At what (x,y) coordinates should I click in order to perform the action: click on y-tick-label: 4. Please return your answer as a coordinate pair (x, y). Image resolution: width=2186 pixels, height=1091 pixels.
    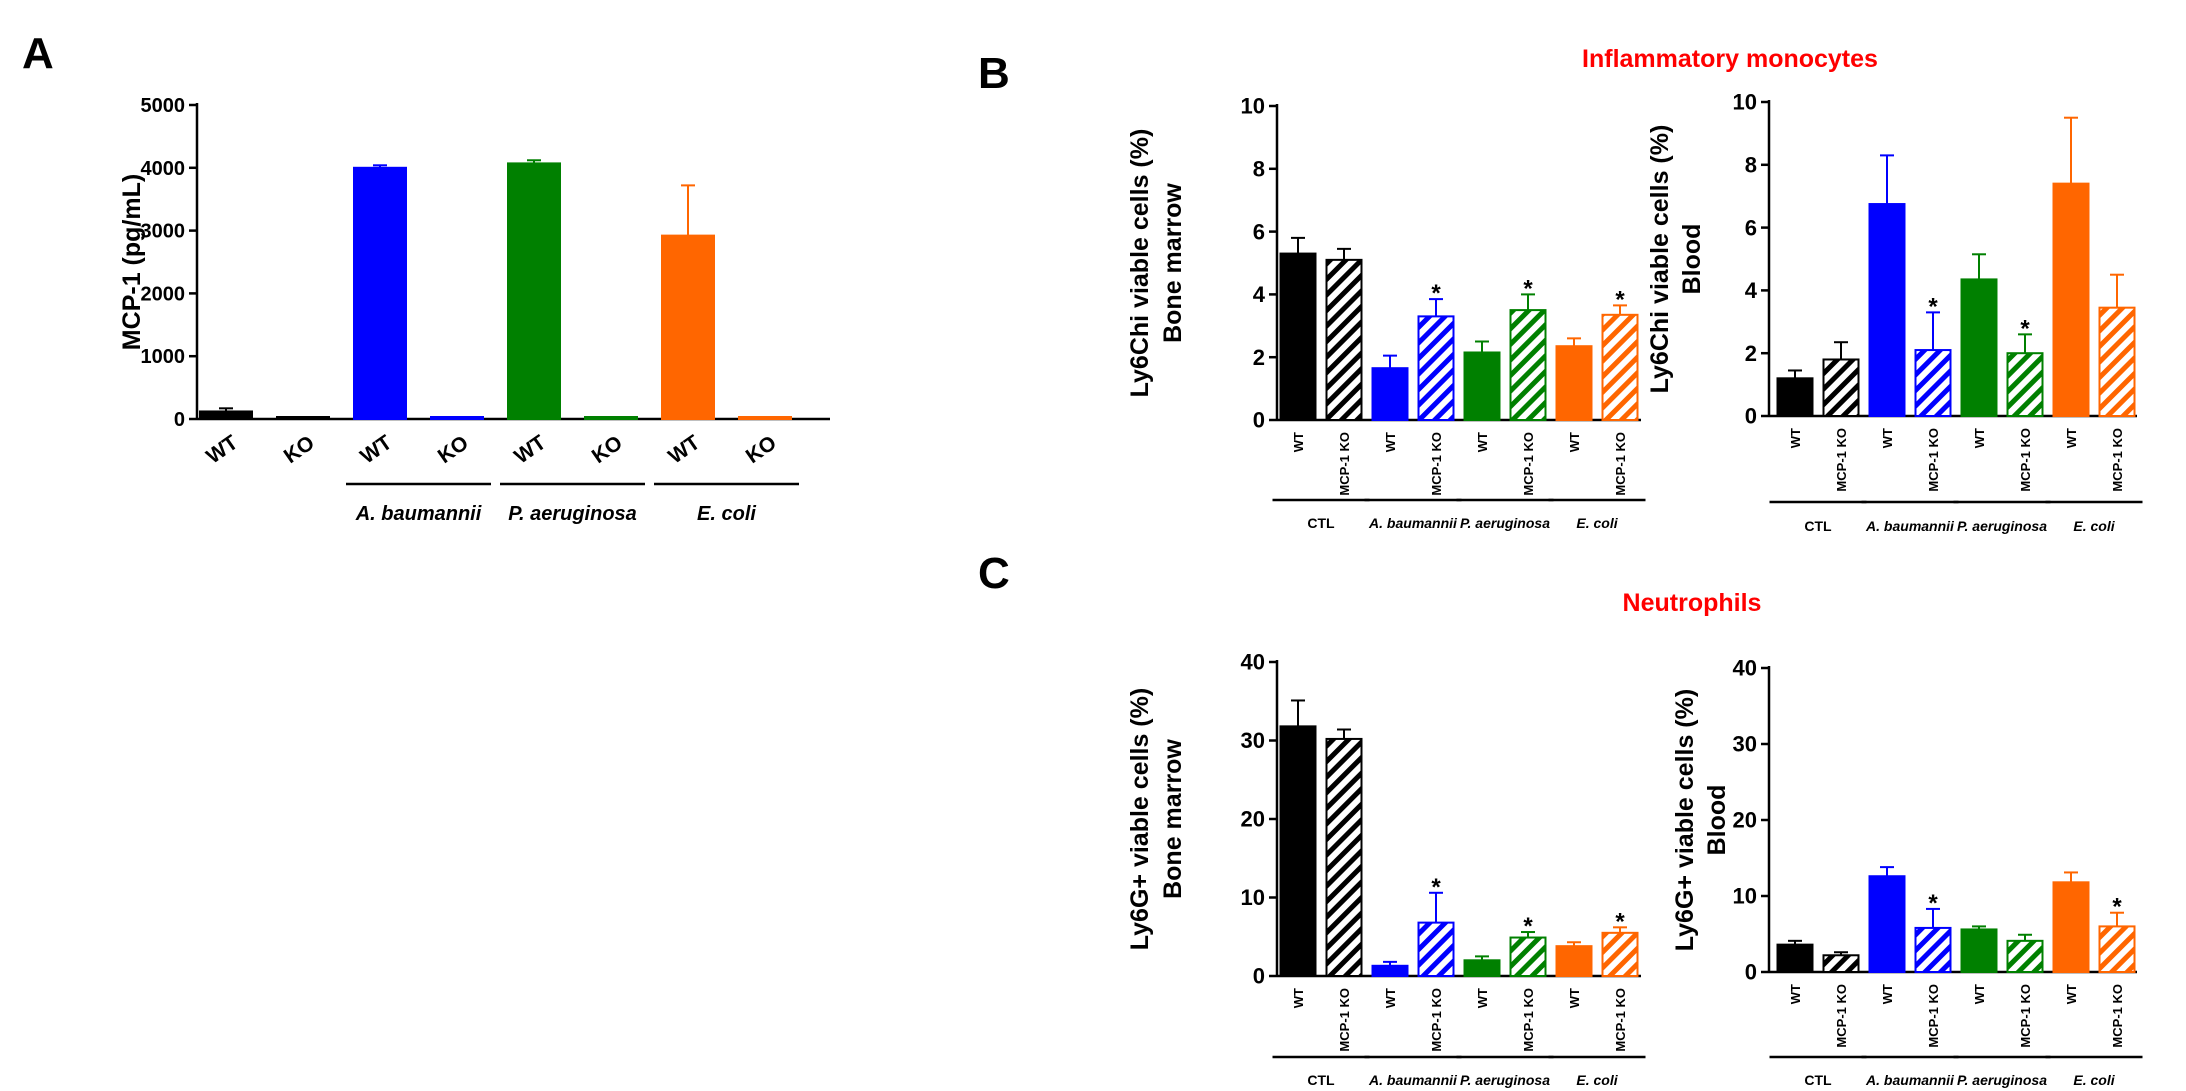
    Looking at the image, I should click on (1751, 290).